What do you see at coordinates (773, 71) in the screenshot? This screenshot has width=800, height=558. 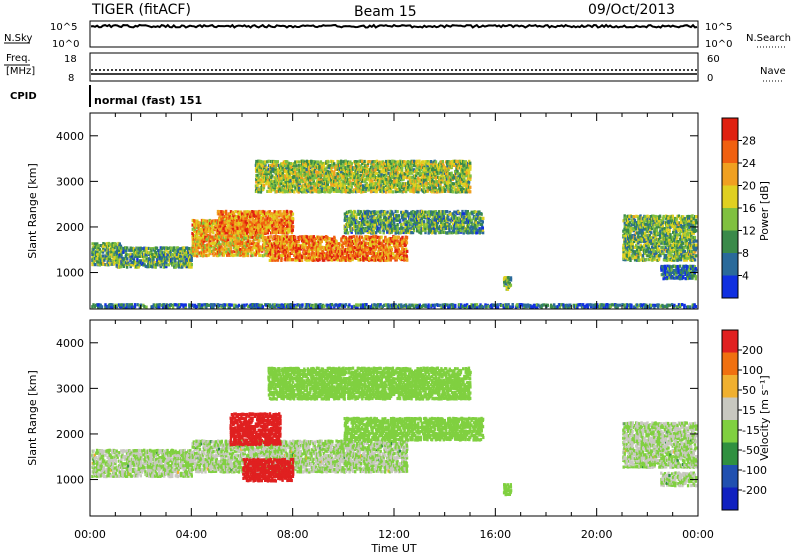 I see `nave-label: Nave` at bounding box center [773, 71].